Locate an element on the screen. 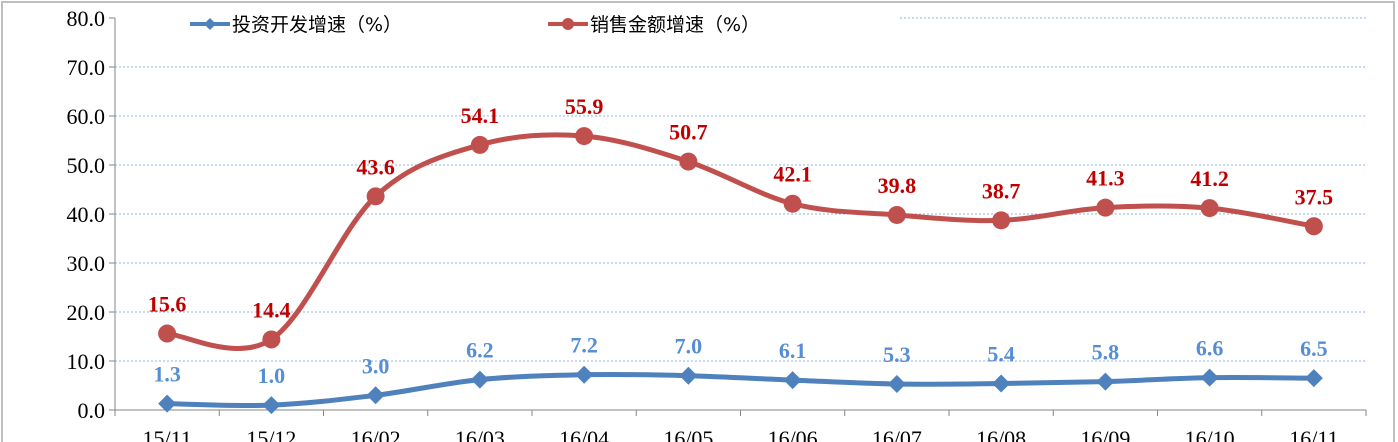 This screenshot has width=1398, height=442. data-label: 42.1 is located at coordinates (792, 174).